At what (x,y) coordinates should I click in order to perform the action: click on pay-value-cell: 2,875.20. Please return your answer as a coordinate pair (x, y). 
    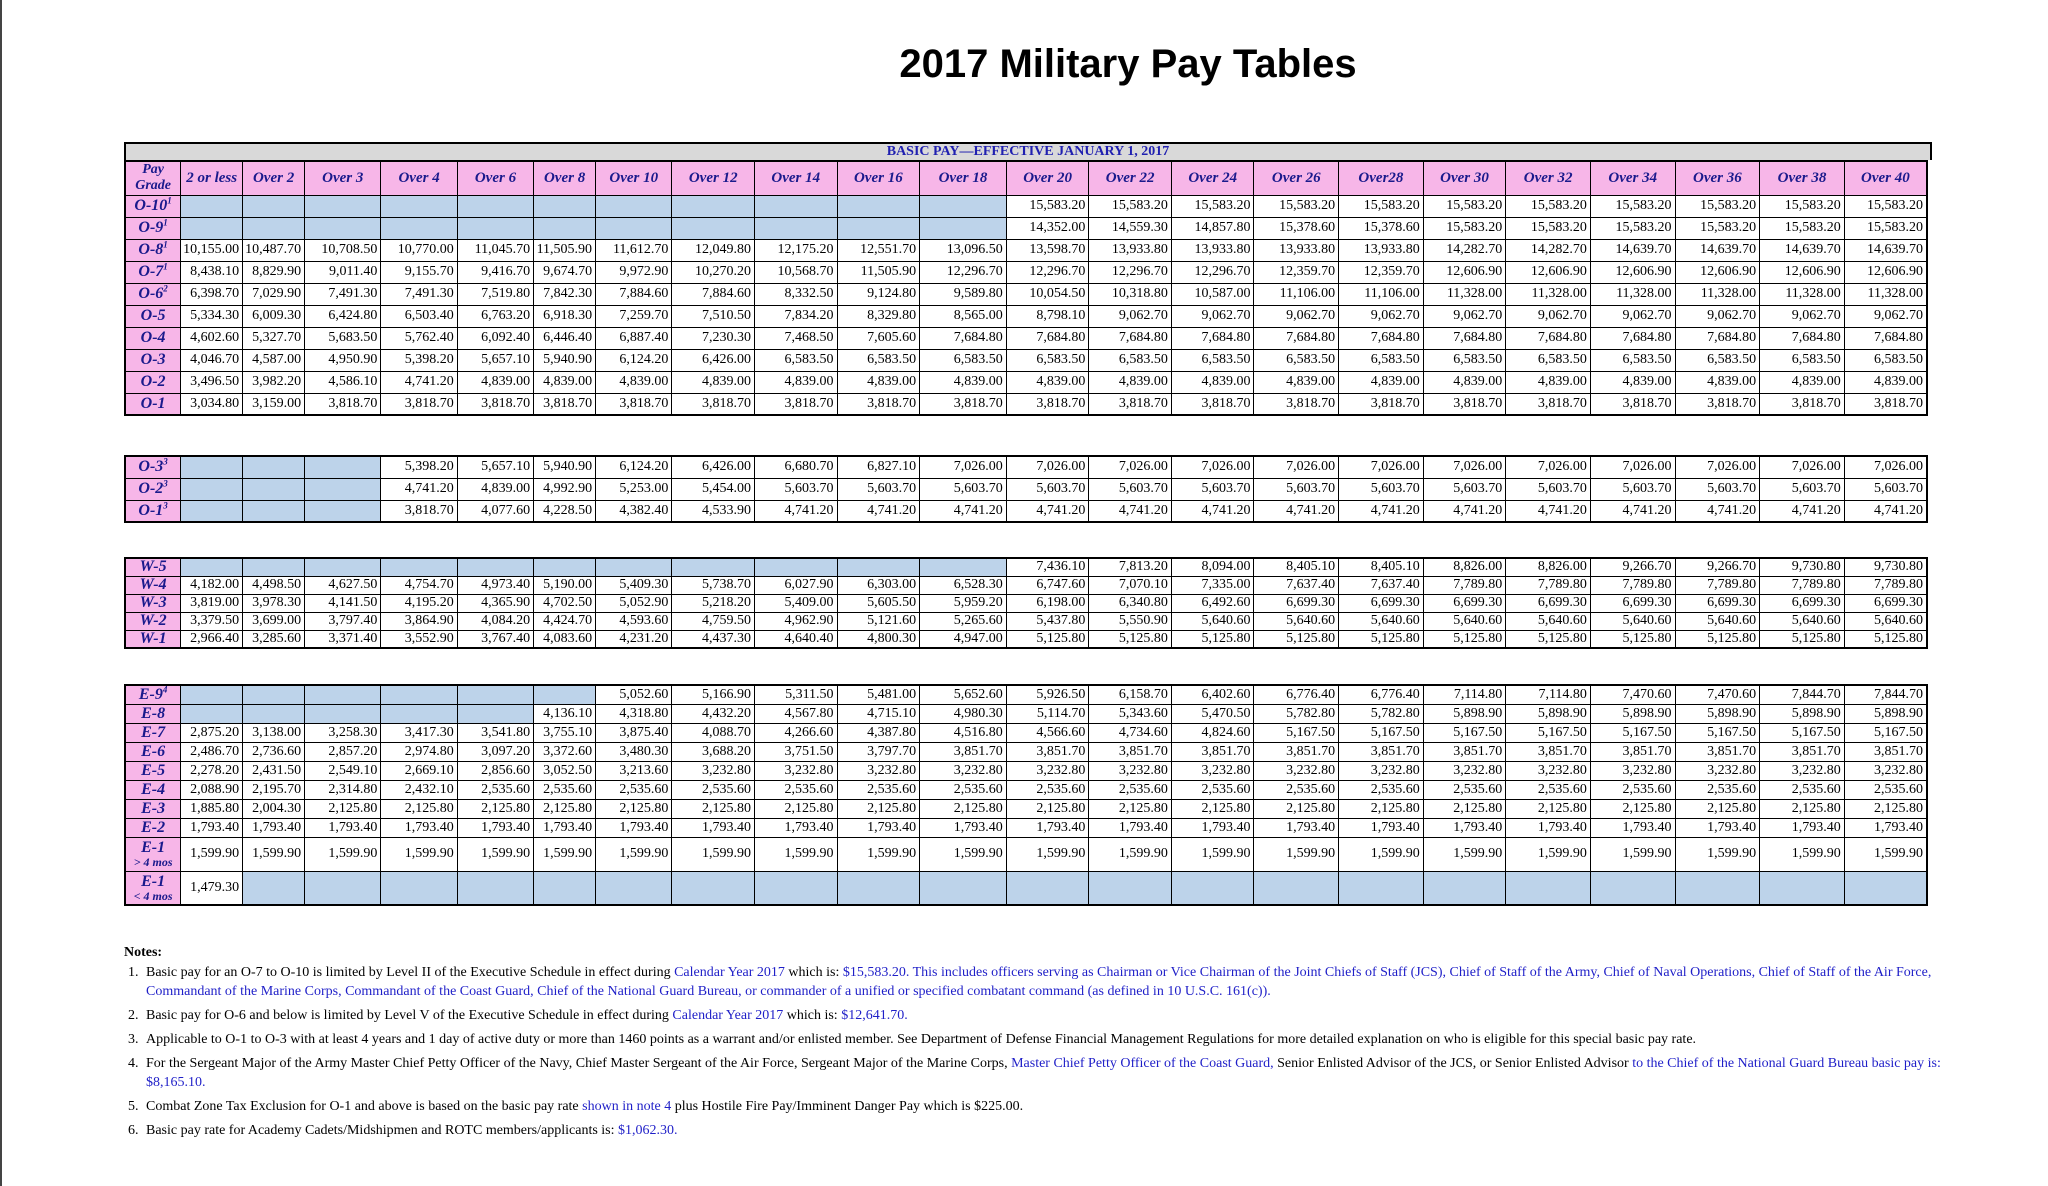
    Looking at the image, I should click on (212, 732).